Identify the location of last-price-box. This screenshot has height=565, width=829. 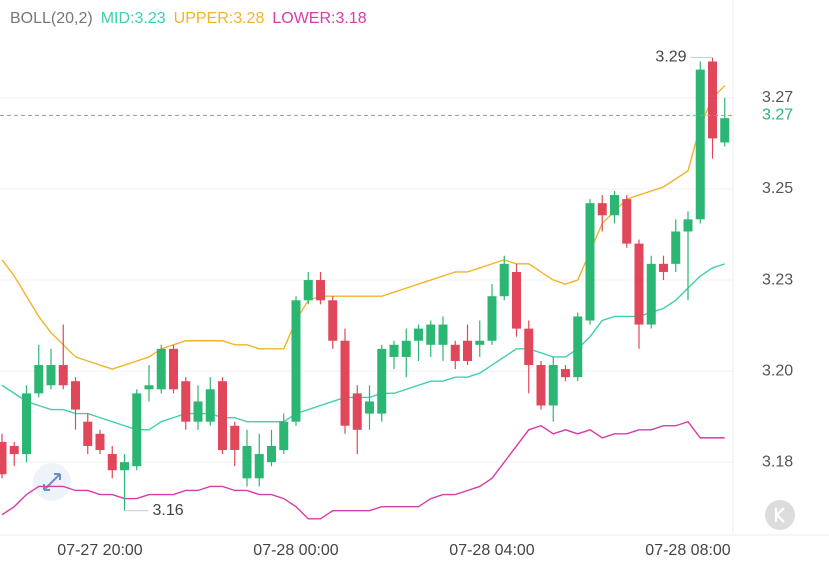
(781, 115).